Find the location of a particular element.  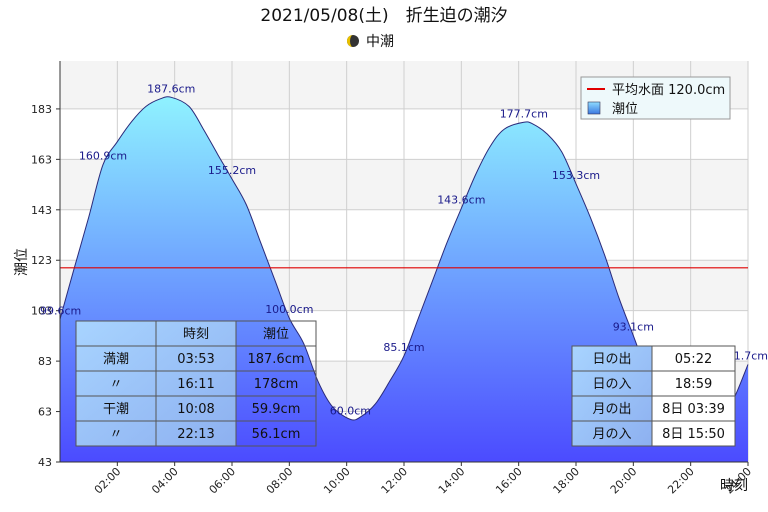

sun-moon-cell: 18:59 is located at coordinates (693, 384).